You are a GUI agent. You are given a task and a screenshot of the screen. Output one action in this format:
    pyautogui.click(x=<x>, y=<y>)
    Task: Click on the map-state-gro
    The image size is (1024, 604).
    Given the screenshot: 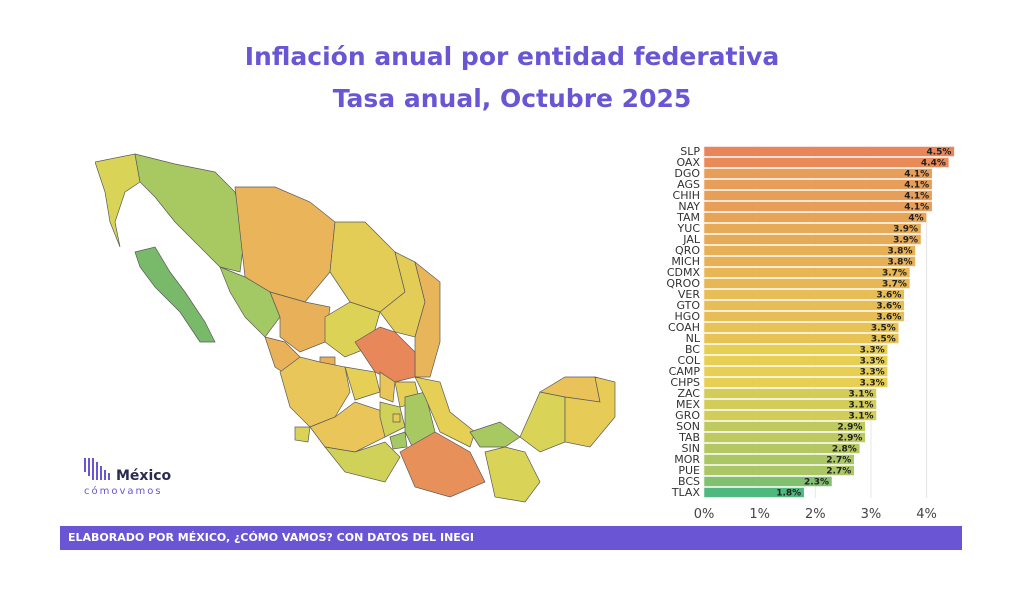 What is the action you would take?
    pyautogui.click(x=362, y=462)
    